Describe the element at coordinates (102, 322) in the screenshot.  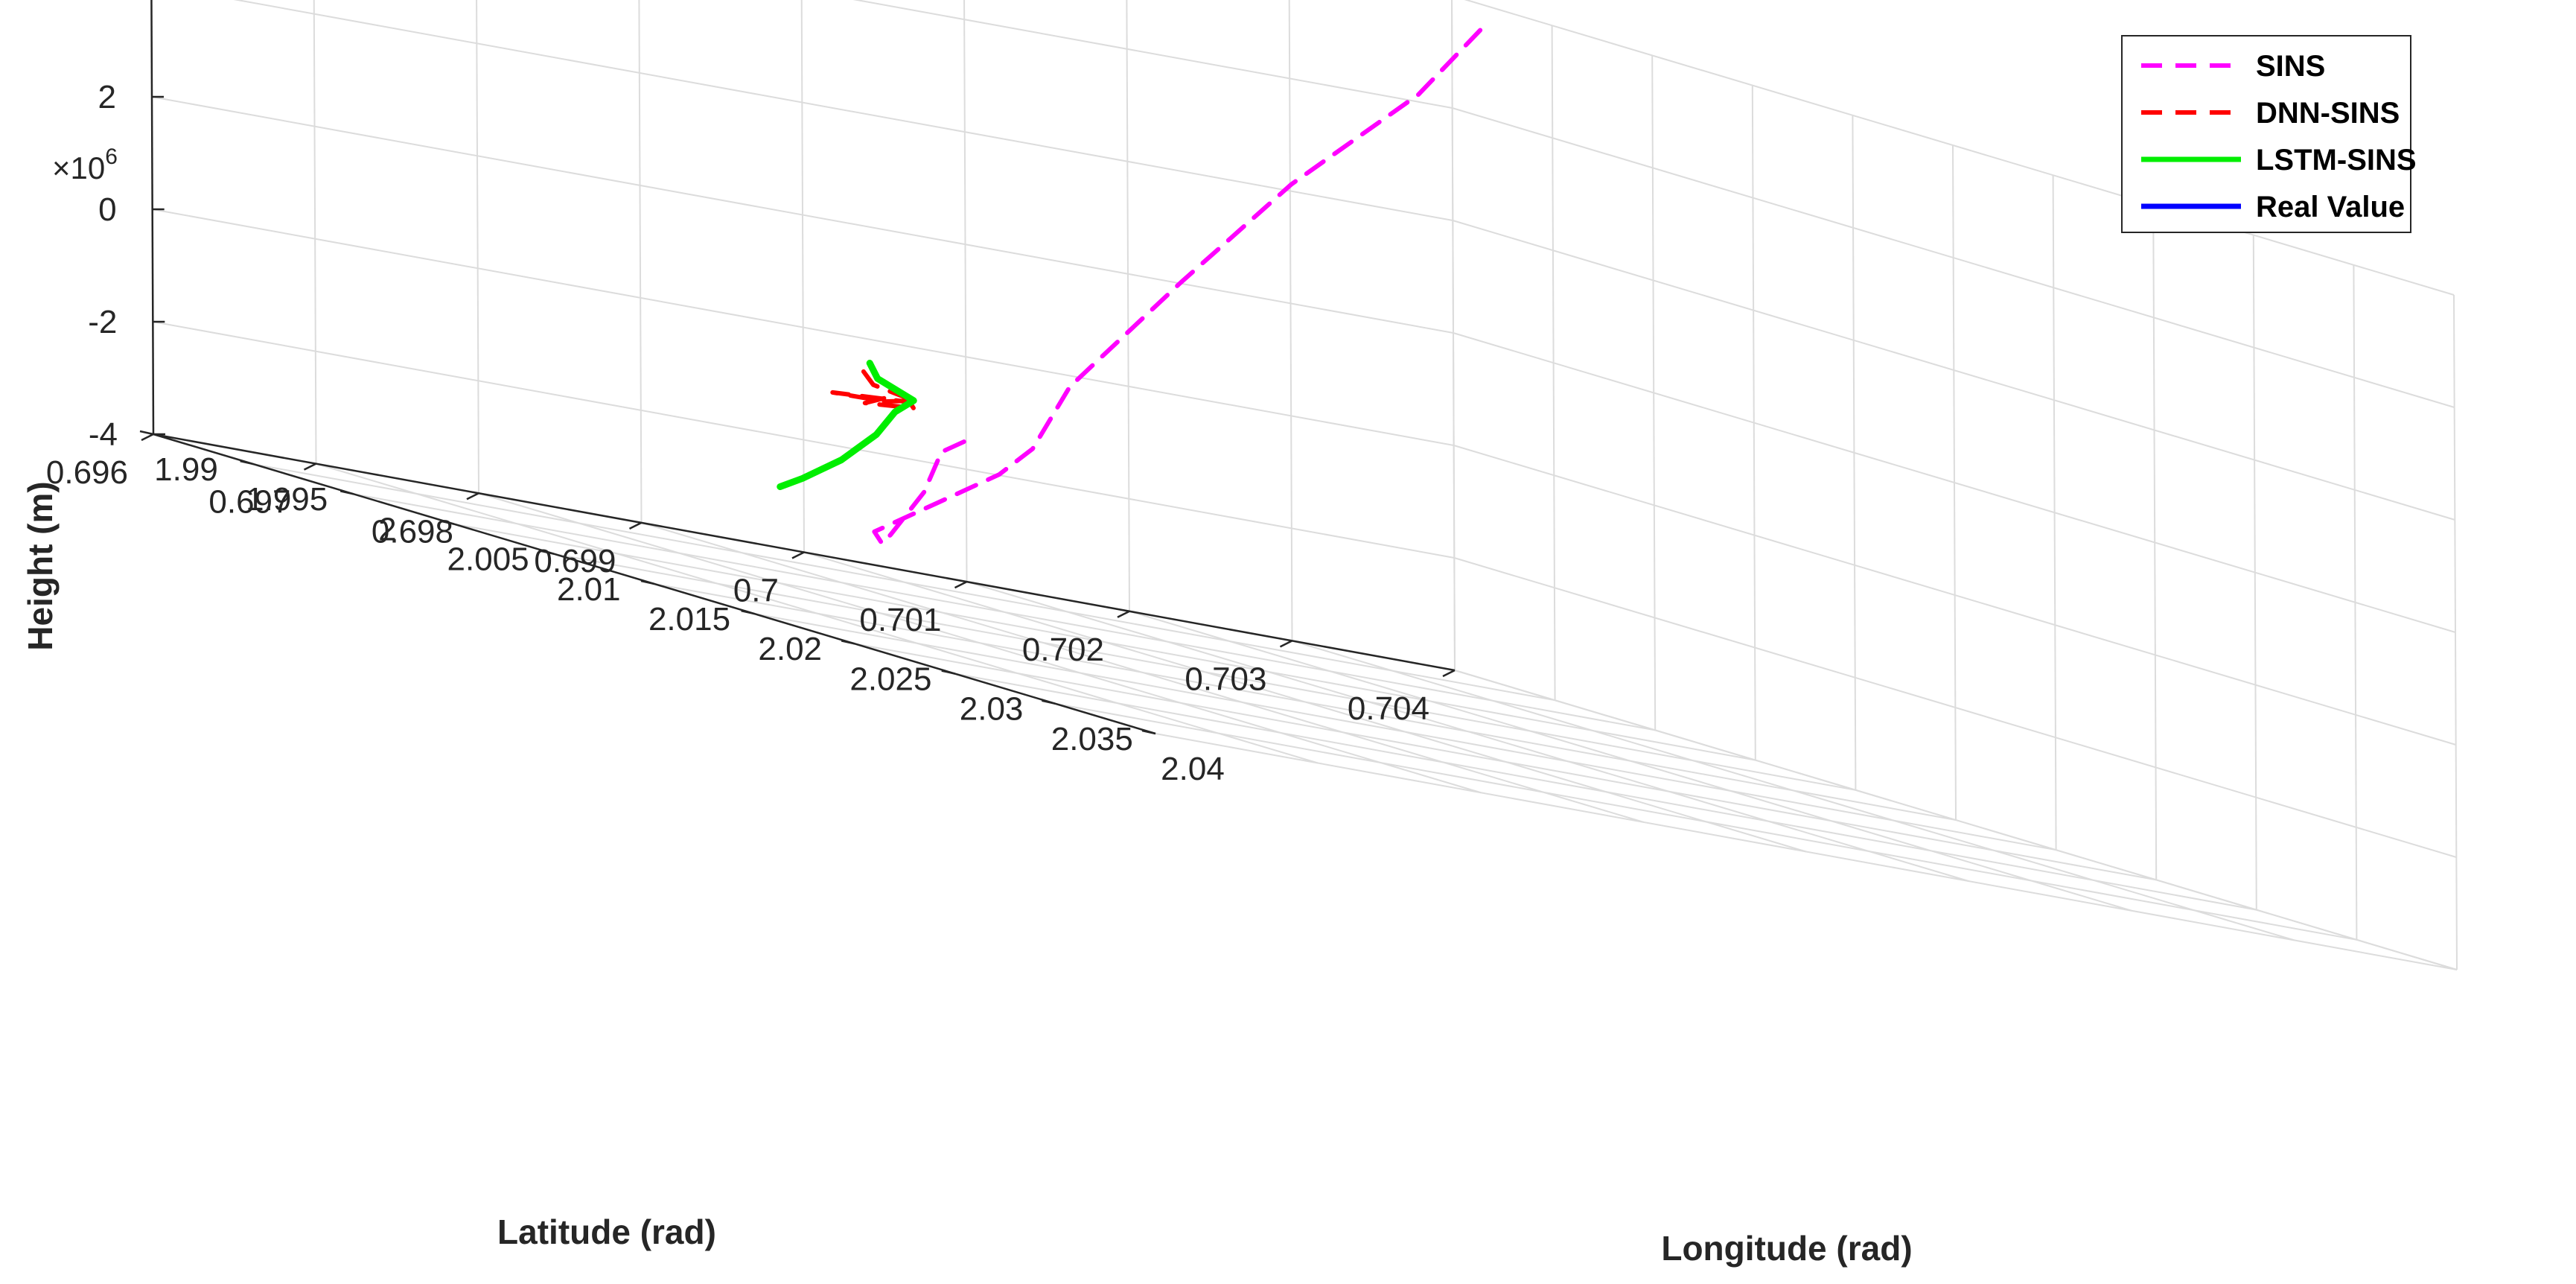
I see `z-tick-label: -2` at that location.